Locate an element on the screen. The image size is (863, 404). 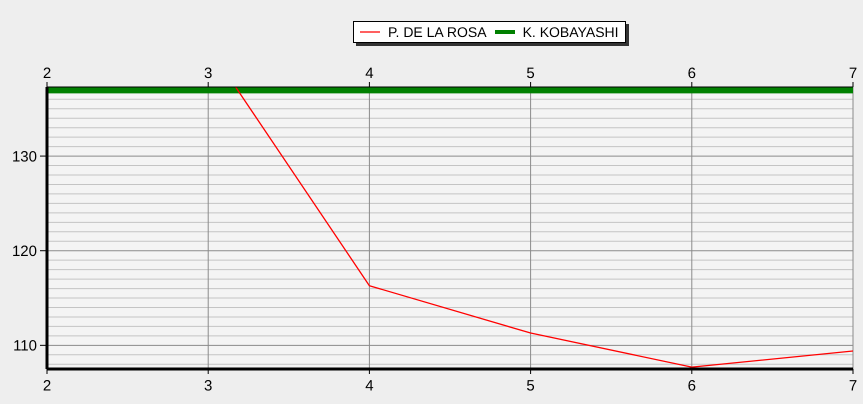
y-tick-label: 110 is located at coordinates (25, 346).